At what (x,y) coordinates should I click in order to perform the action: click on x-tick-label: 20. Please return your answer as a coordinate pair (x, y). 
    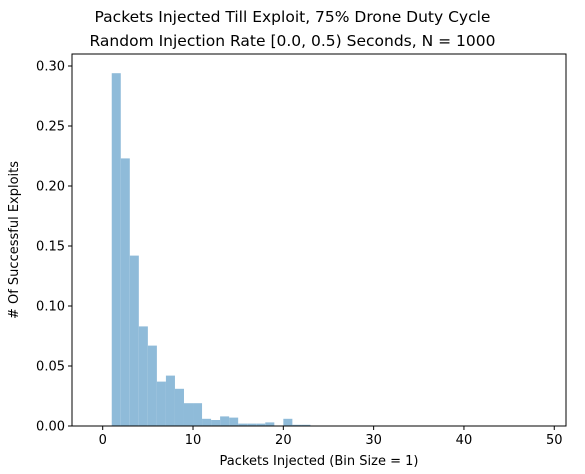
    Looking at the image, I should click on (283, 440).